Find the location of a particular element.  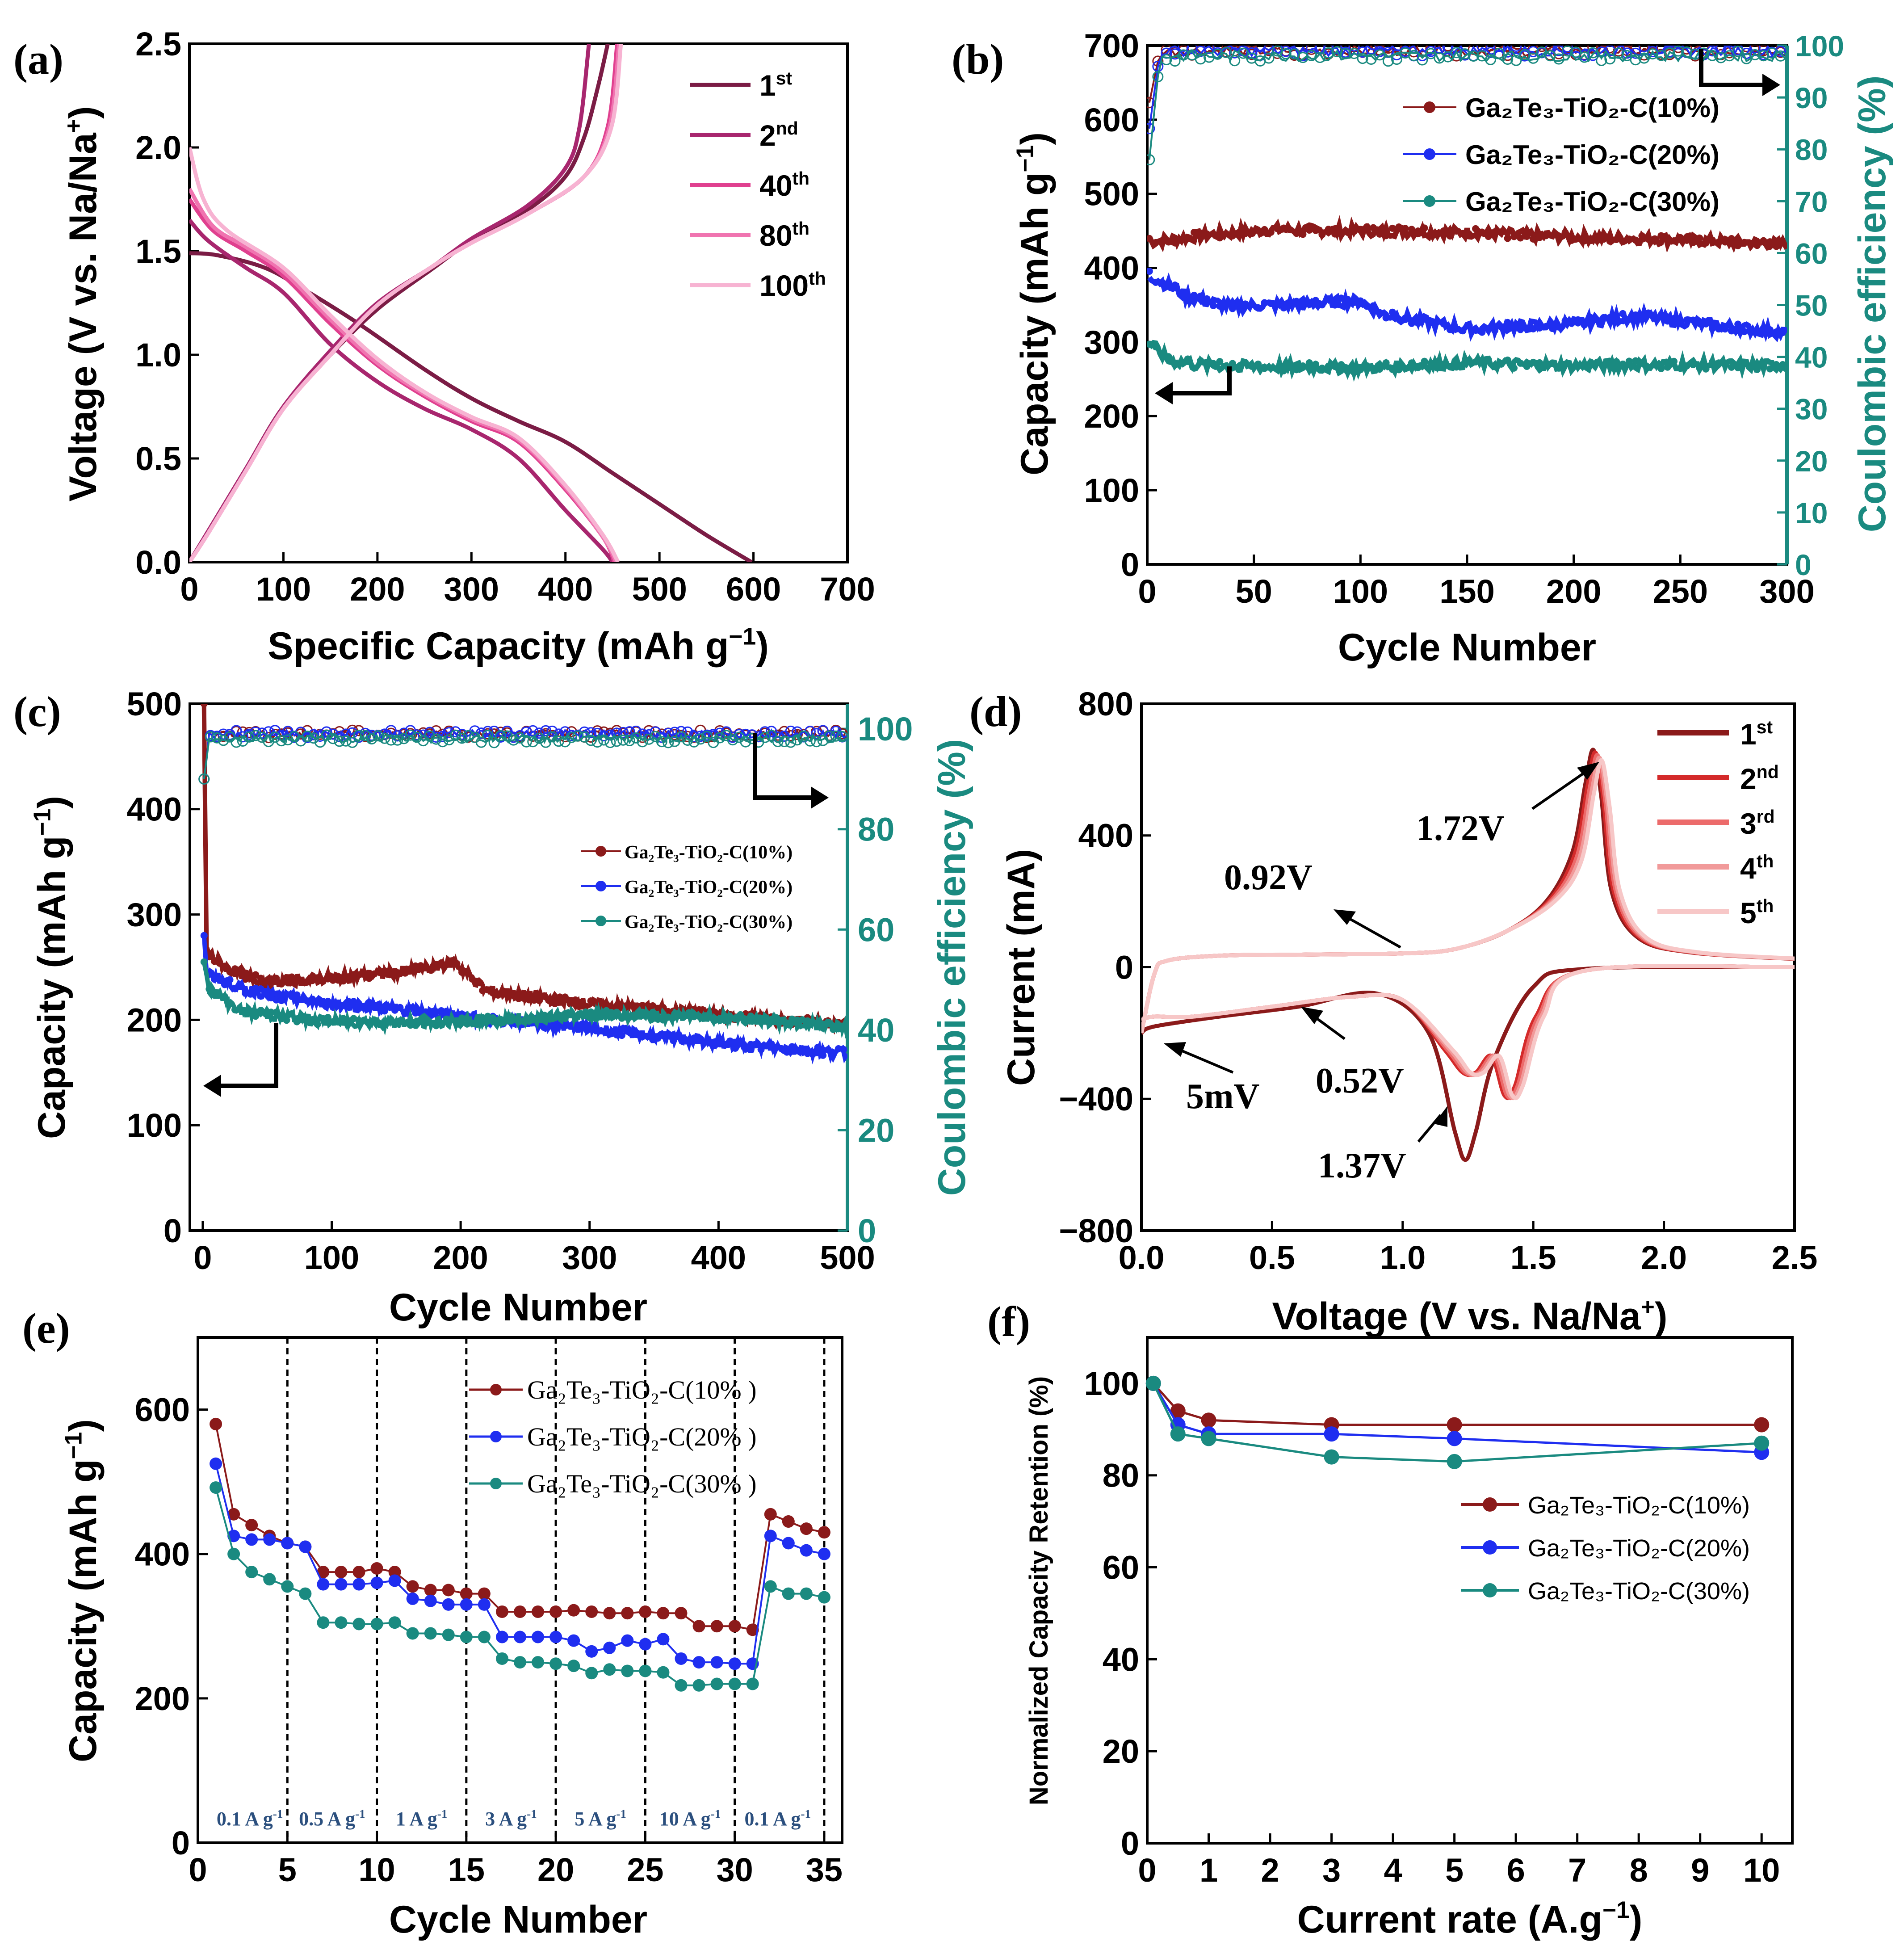

text-span: 10 A g is located at coordinates (685, 1819).